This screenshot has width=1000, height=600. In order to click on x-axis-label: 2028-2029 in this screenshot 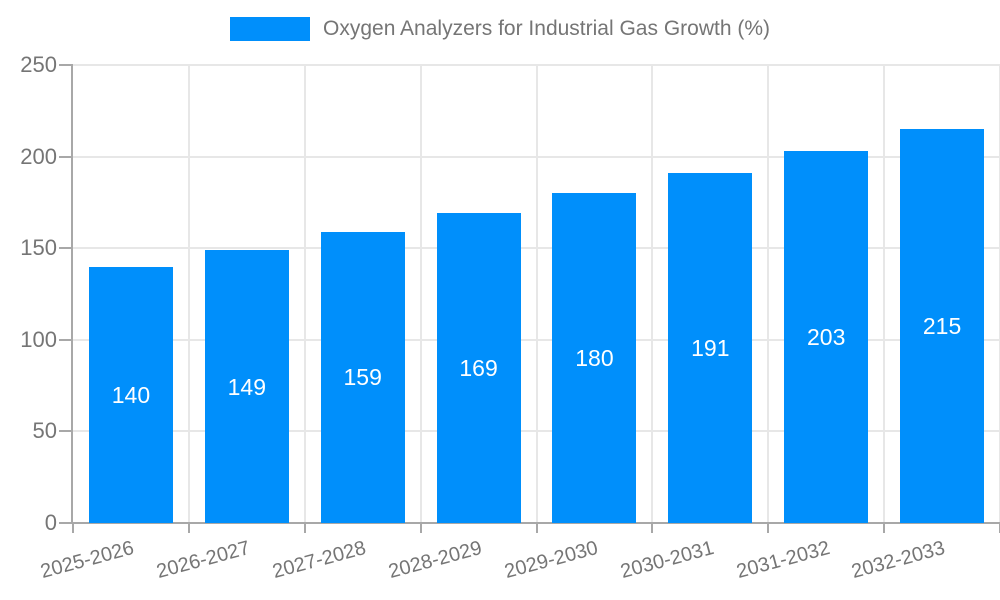, I will do `click(435, 560)`.